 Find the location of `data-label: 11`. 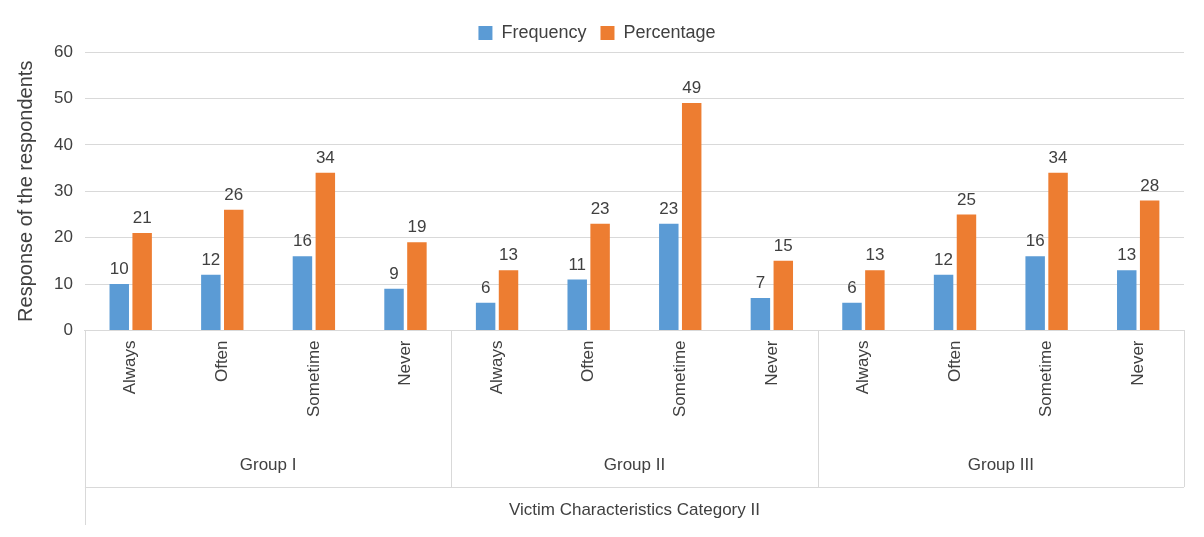

data-label: 11 is located at coordinates (577, 264).